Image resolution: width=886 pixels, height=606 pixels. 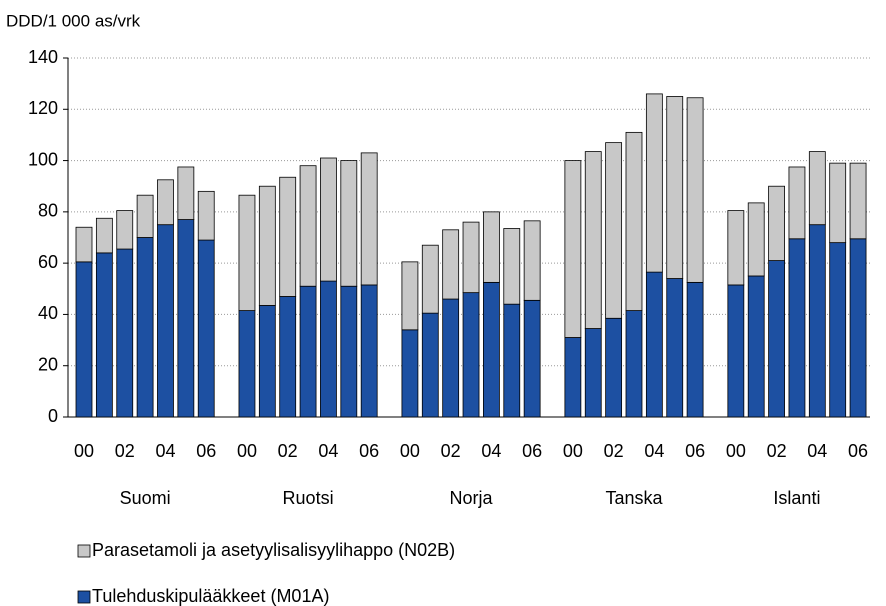 What do you see at coordinates (145, 498) in the screenshot?
I see `group-label: Suomi` at bounding box center [145, 498].